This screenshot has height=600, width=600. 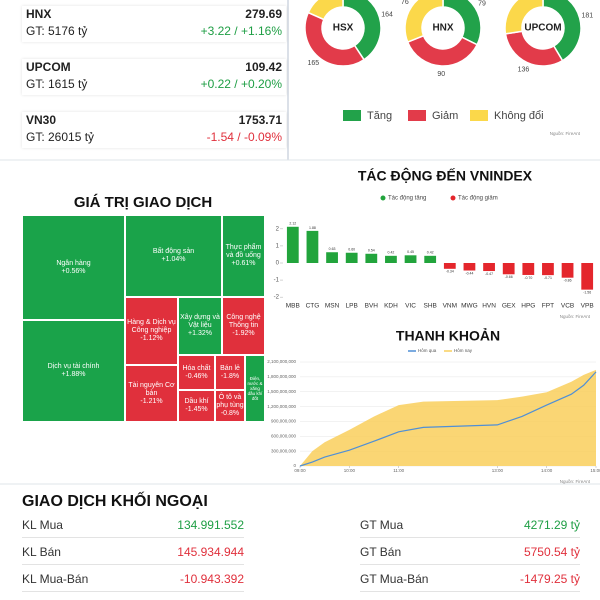 I want to click on y-tick-label: -2, so click(x=277, y=298).